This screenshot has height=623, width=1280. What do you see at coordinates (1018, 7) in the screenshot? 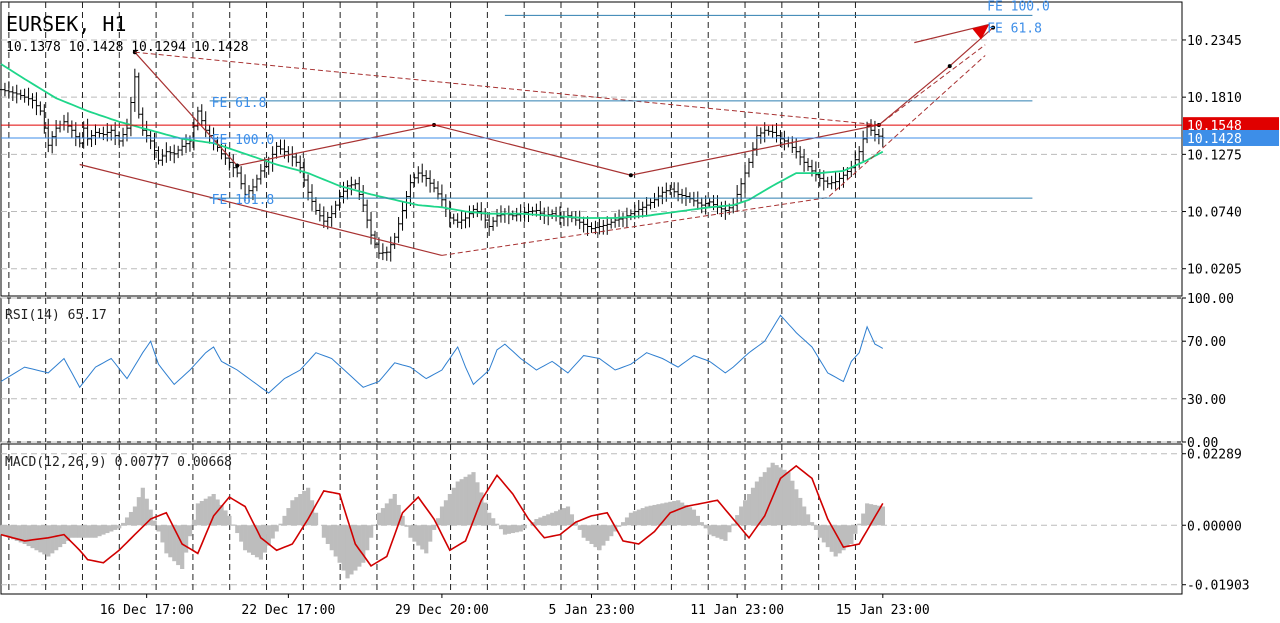
I see `fibo-label-3: FE 100.0` at bounding box center [1018, 7].